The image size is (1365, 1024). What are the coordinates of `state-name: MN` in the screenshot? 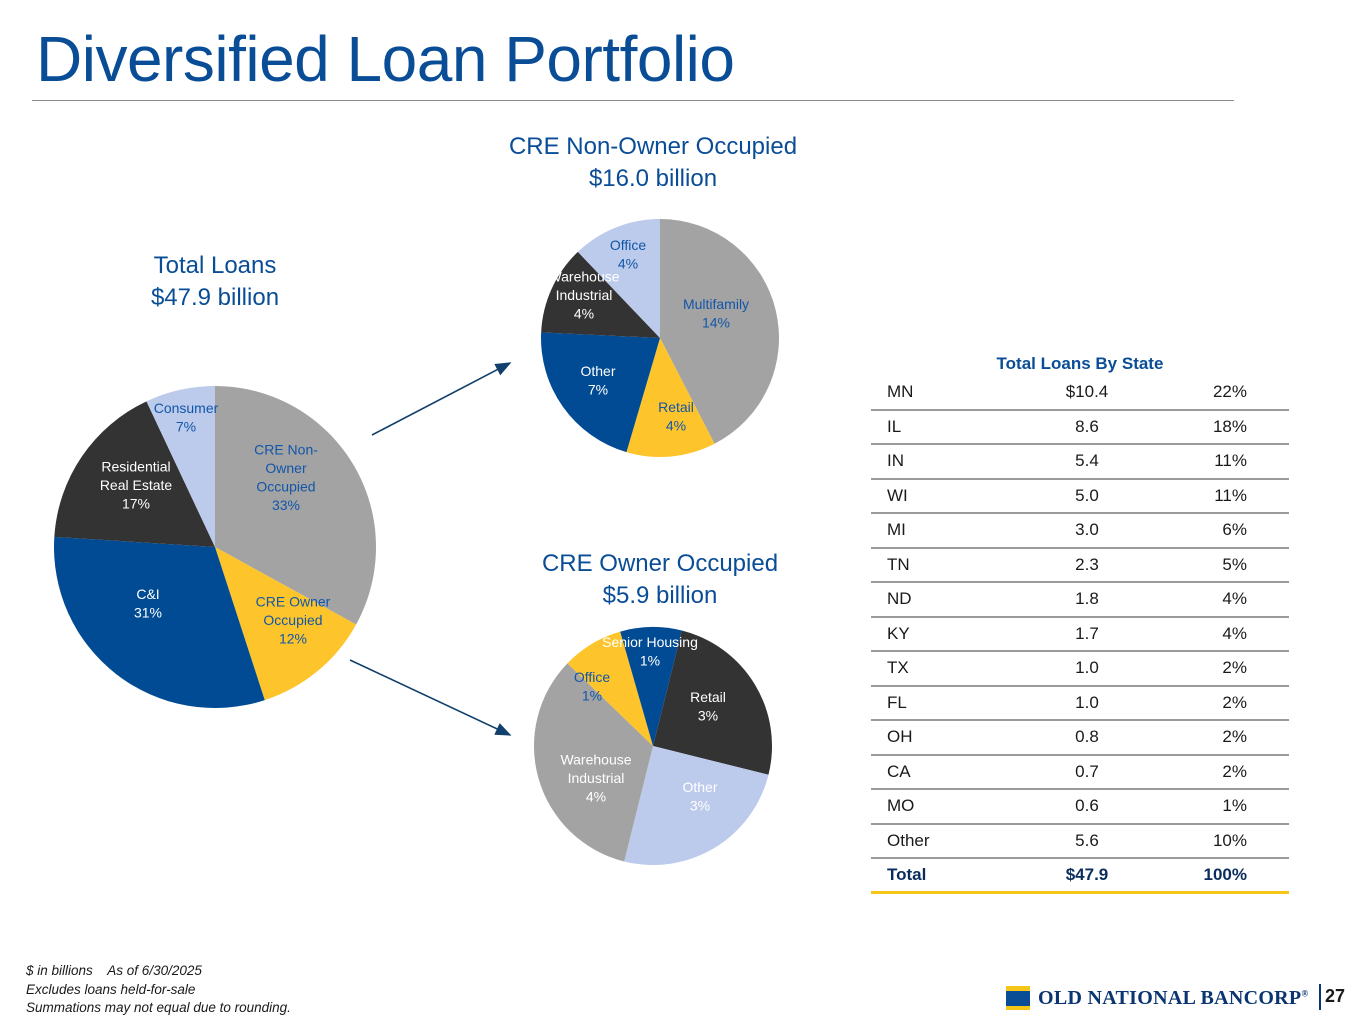 It's located at (900, 392).